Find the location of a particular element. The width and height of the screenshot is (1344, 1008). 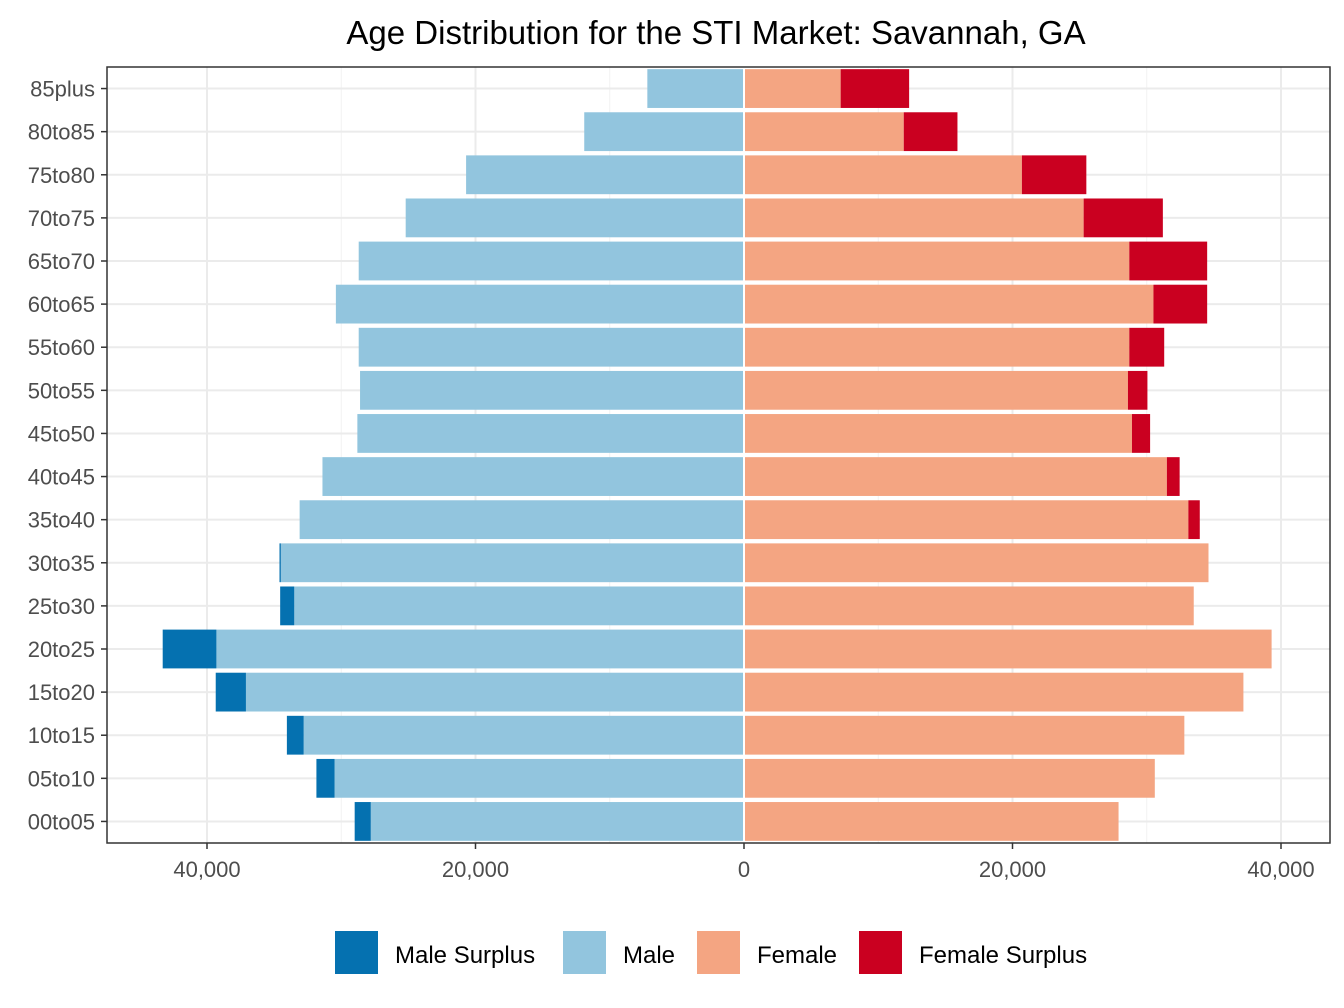

bar-male-00to05 is located at coordinates (557, 821).